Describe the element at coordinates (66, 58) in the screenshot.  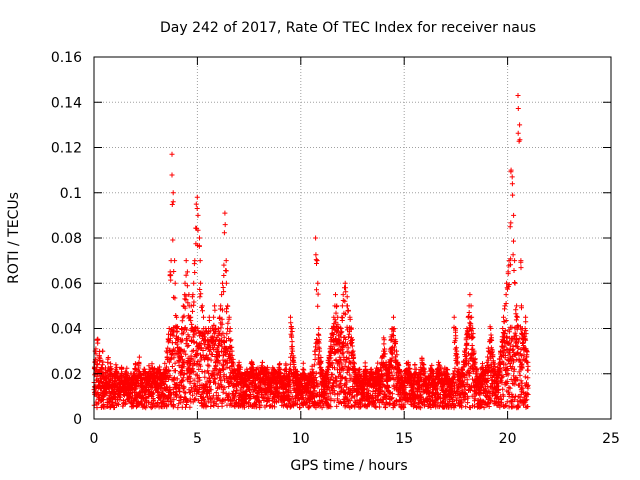
I see `y-tick-label: 0.16` at that location.